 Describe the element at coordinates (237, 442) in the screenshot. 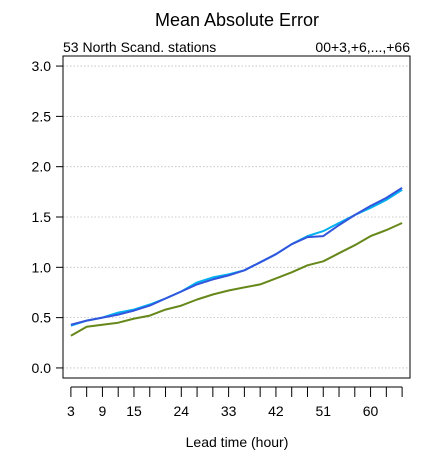

I see `x-axis-label: Lead time (hour)` at that location.